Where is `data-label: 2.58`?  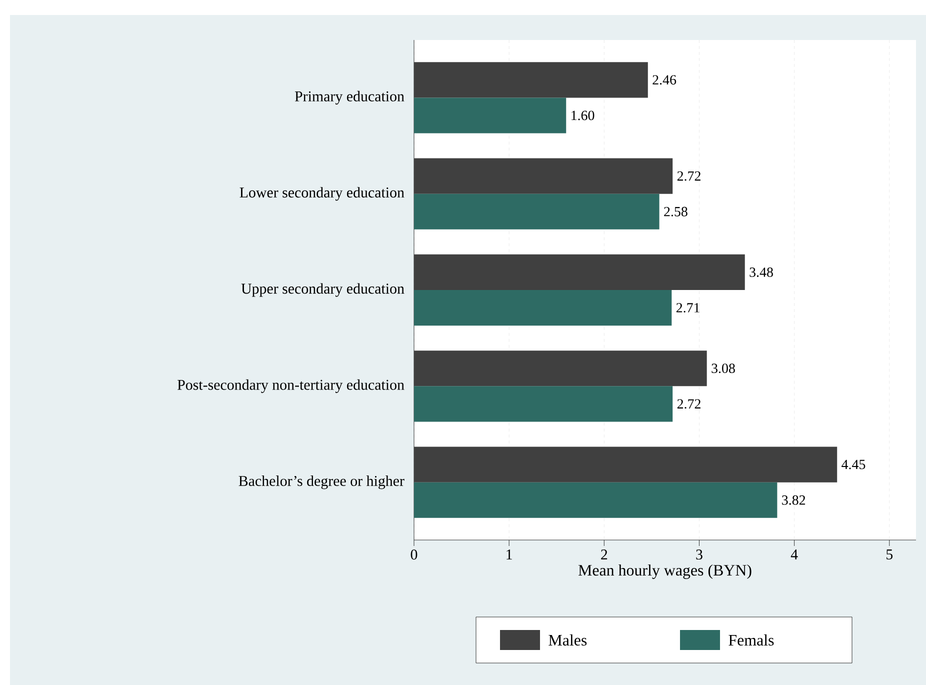 data-label: 2.58 is located at coordinates (676, 211).